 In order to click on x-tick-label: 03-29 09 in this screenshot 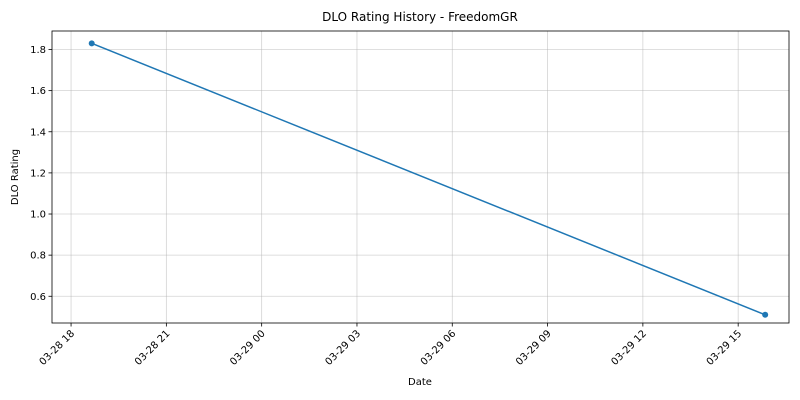, I will do `click(534, 348)`.